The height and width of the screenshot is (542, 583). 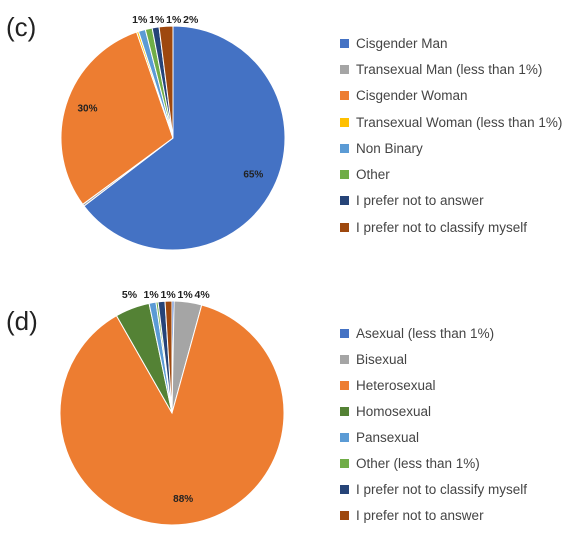 I want to click on data-label-pansexual: 1%, so click(x=152, y=295).